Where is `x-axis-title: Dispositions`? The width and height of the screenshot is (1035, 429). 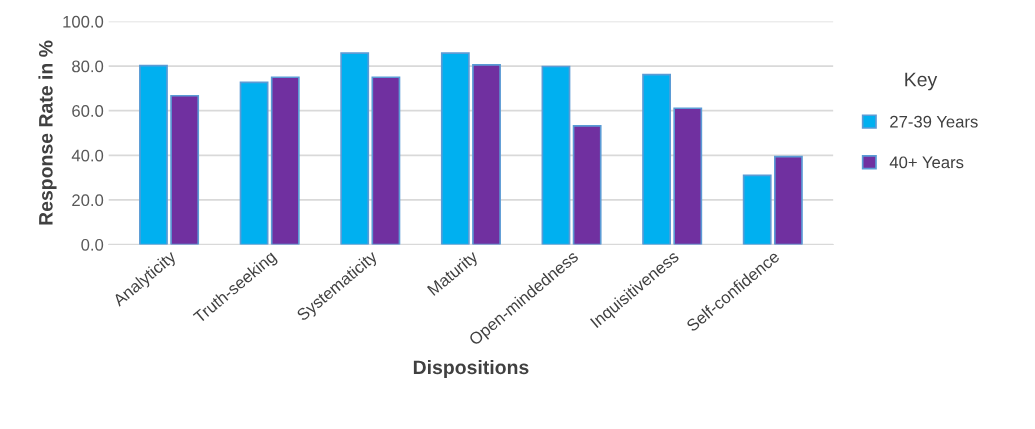
x-axis-title: Dispositions is located at coordinates (471, 369).